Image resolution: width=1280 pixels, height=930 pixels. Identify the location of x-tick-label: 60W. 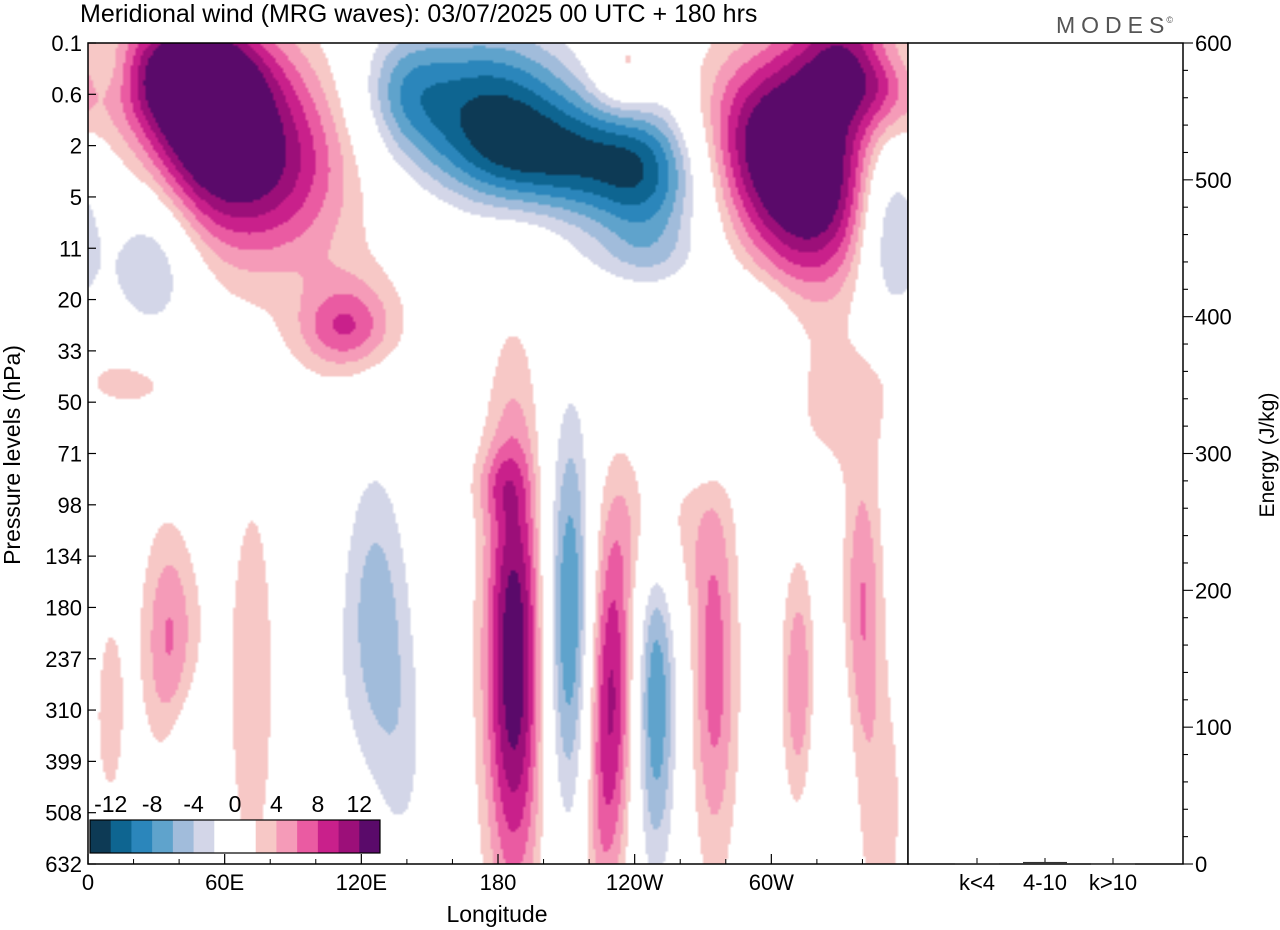
(771, 882).